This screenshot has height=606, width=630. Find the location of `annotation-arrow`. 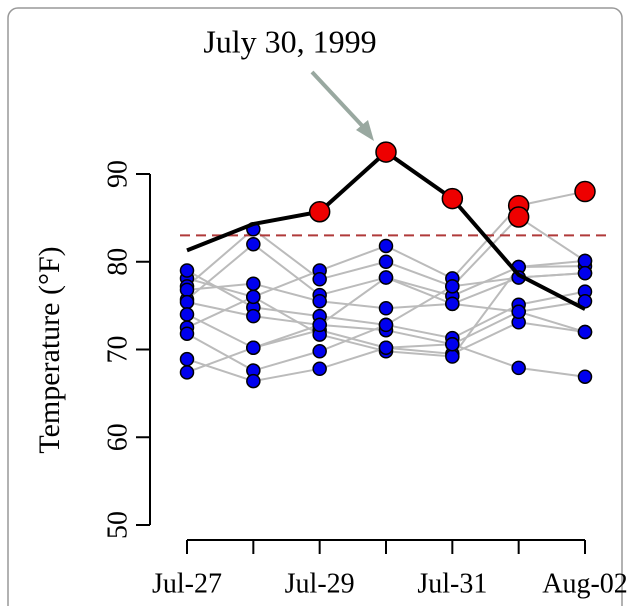

annotation-arrow is located at coordinates (340, 102).